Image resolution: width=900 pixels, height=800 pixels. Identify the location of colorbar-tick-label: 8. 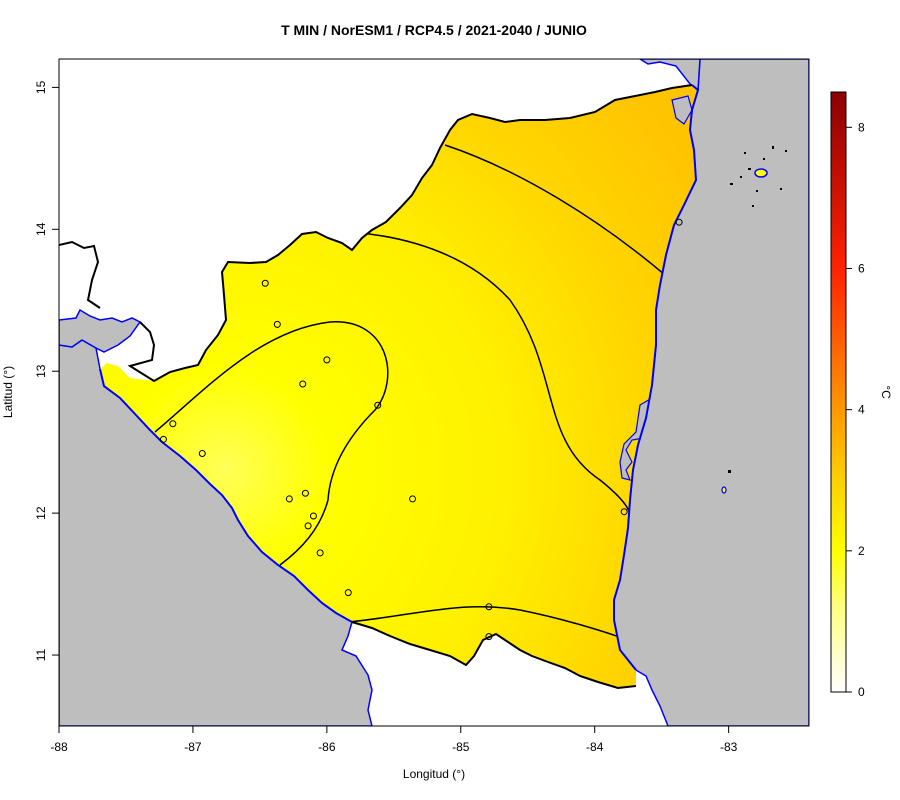
(861, 127).